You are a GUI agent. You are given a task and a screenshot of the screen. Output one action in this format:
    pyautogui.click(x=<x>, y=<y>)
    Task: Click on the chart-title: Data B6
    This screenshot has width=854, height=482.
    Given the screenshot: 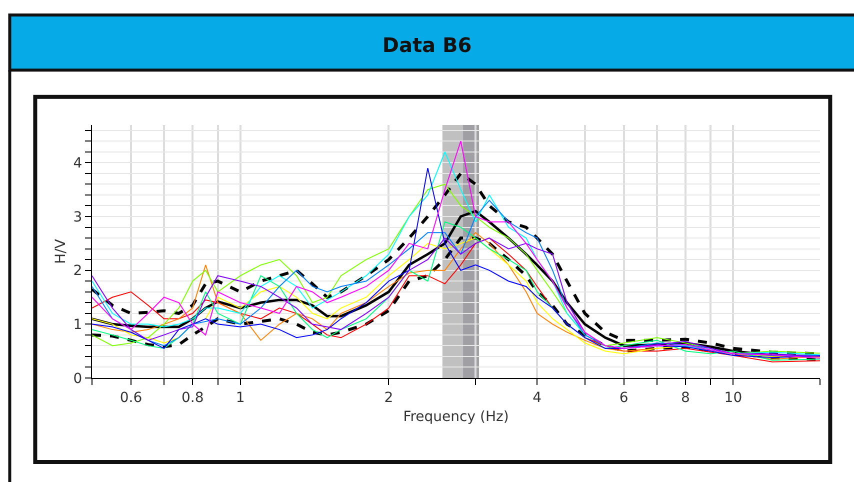 What is the action you would take?
    pyautogui.click(x=427, y=45)
    